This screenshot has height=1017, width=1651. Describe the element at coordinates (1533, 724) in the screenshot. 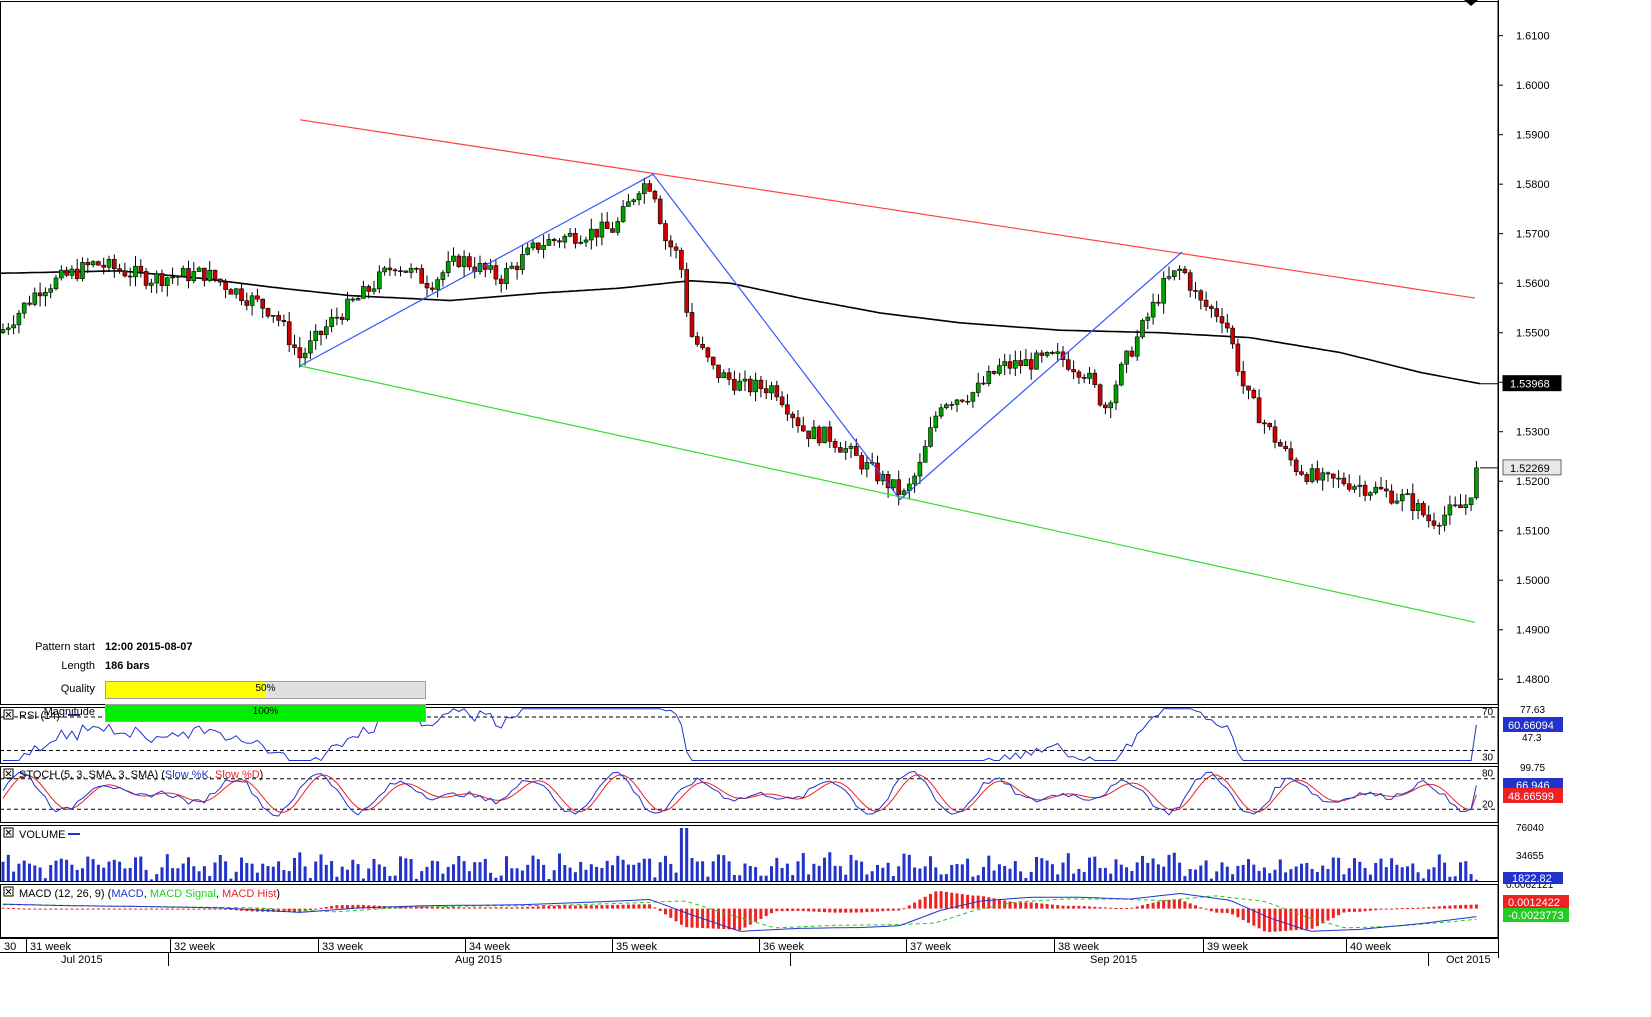

I see `rsi-value-box` at that location.